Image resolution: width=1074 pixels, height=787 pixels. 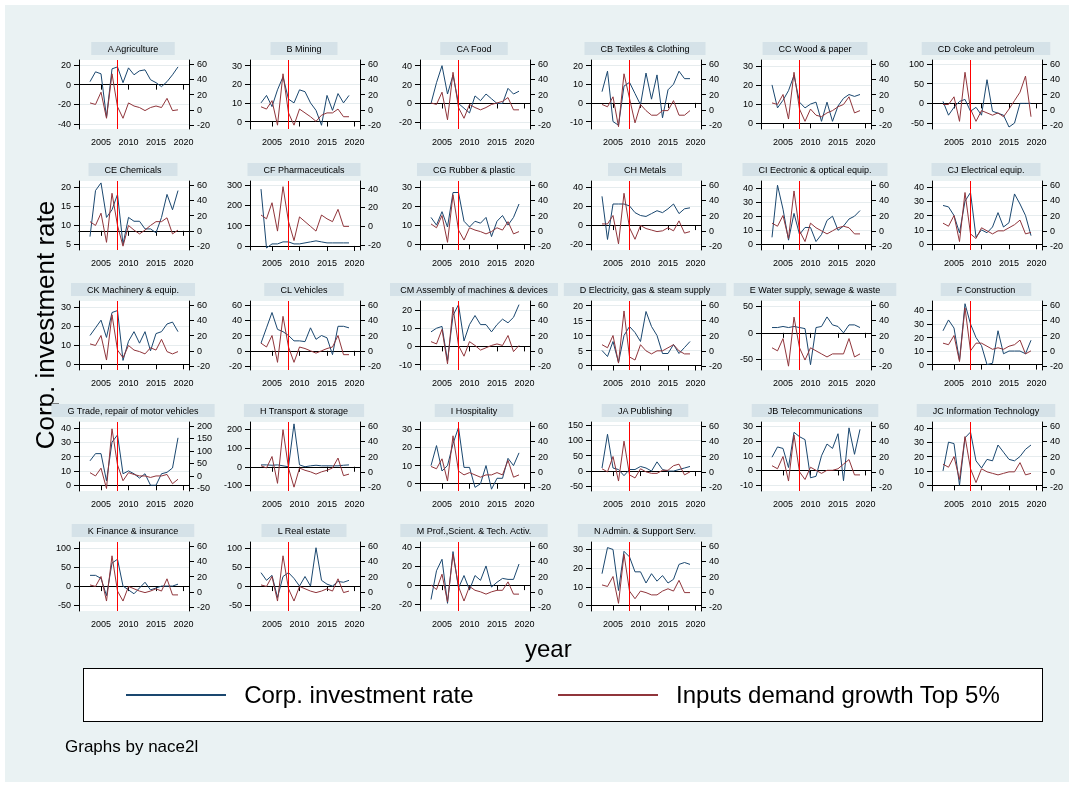 What do you see at coordinates (65, 205) in the screenshot?
I see `y-tick-label: 15` at bounding box center [65, 205].